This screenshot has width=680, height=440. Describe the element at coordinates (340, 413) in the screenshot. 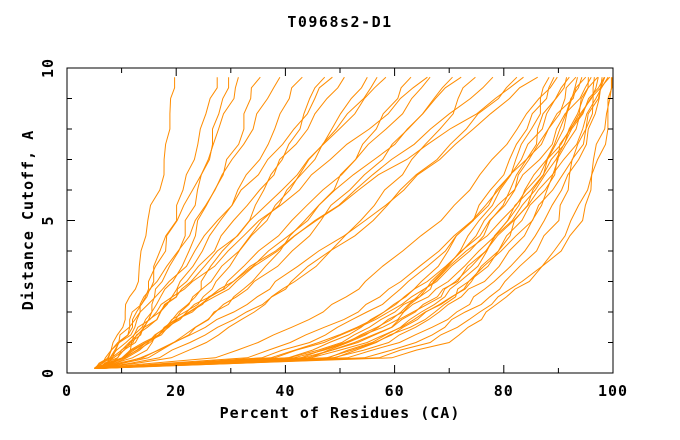

I see `x-axis-label: Percent of Residues (CA)` at that location.